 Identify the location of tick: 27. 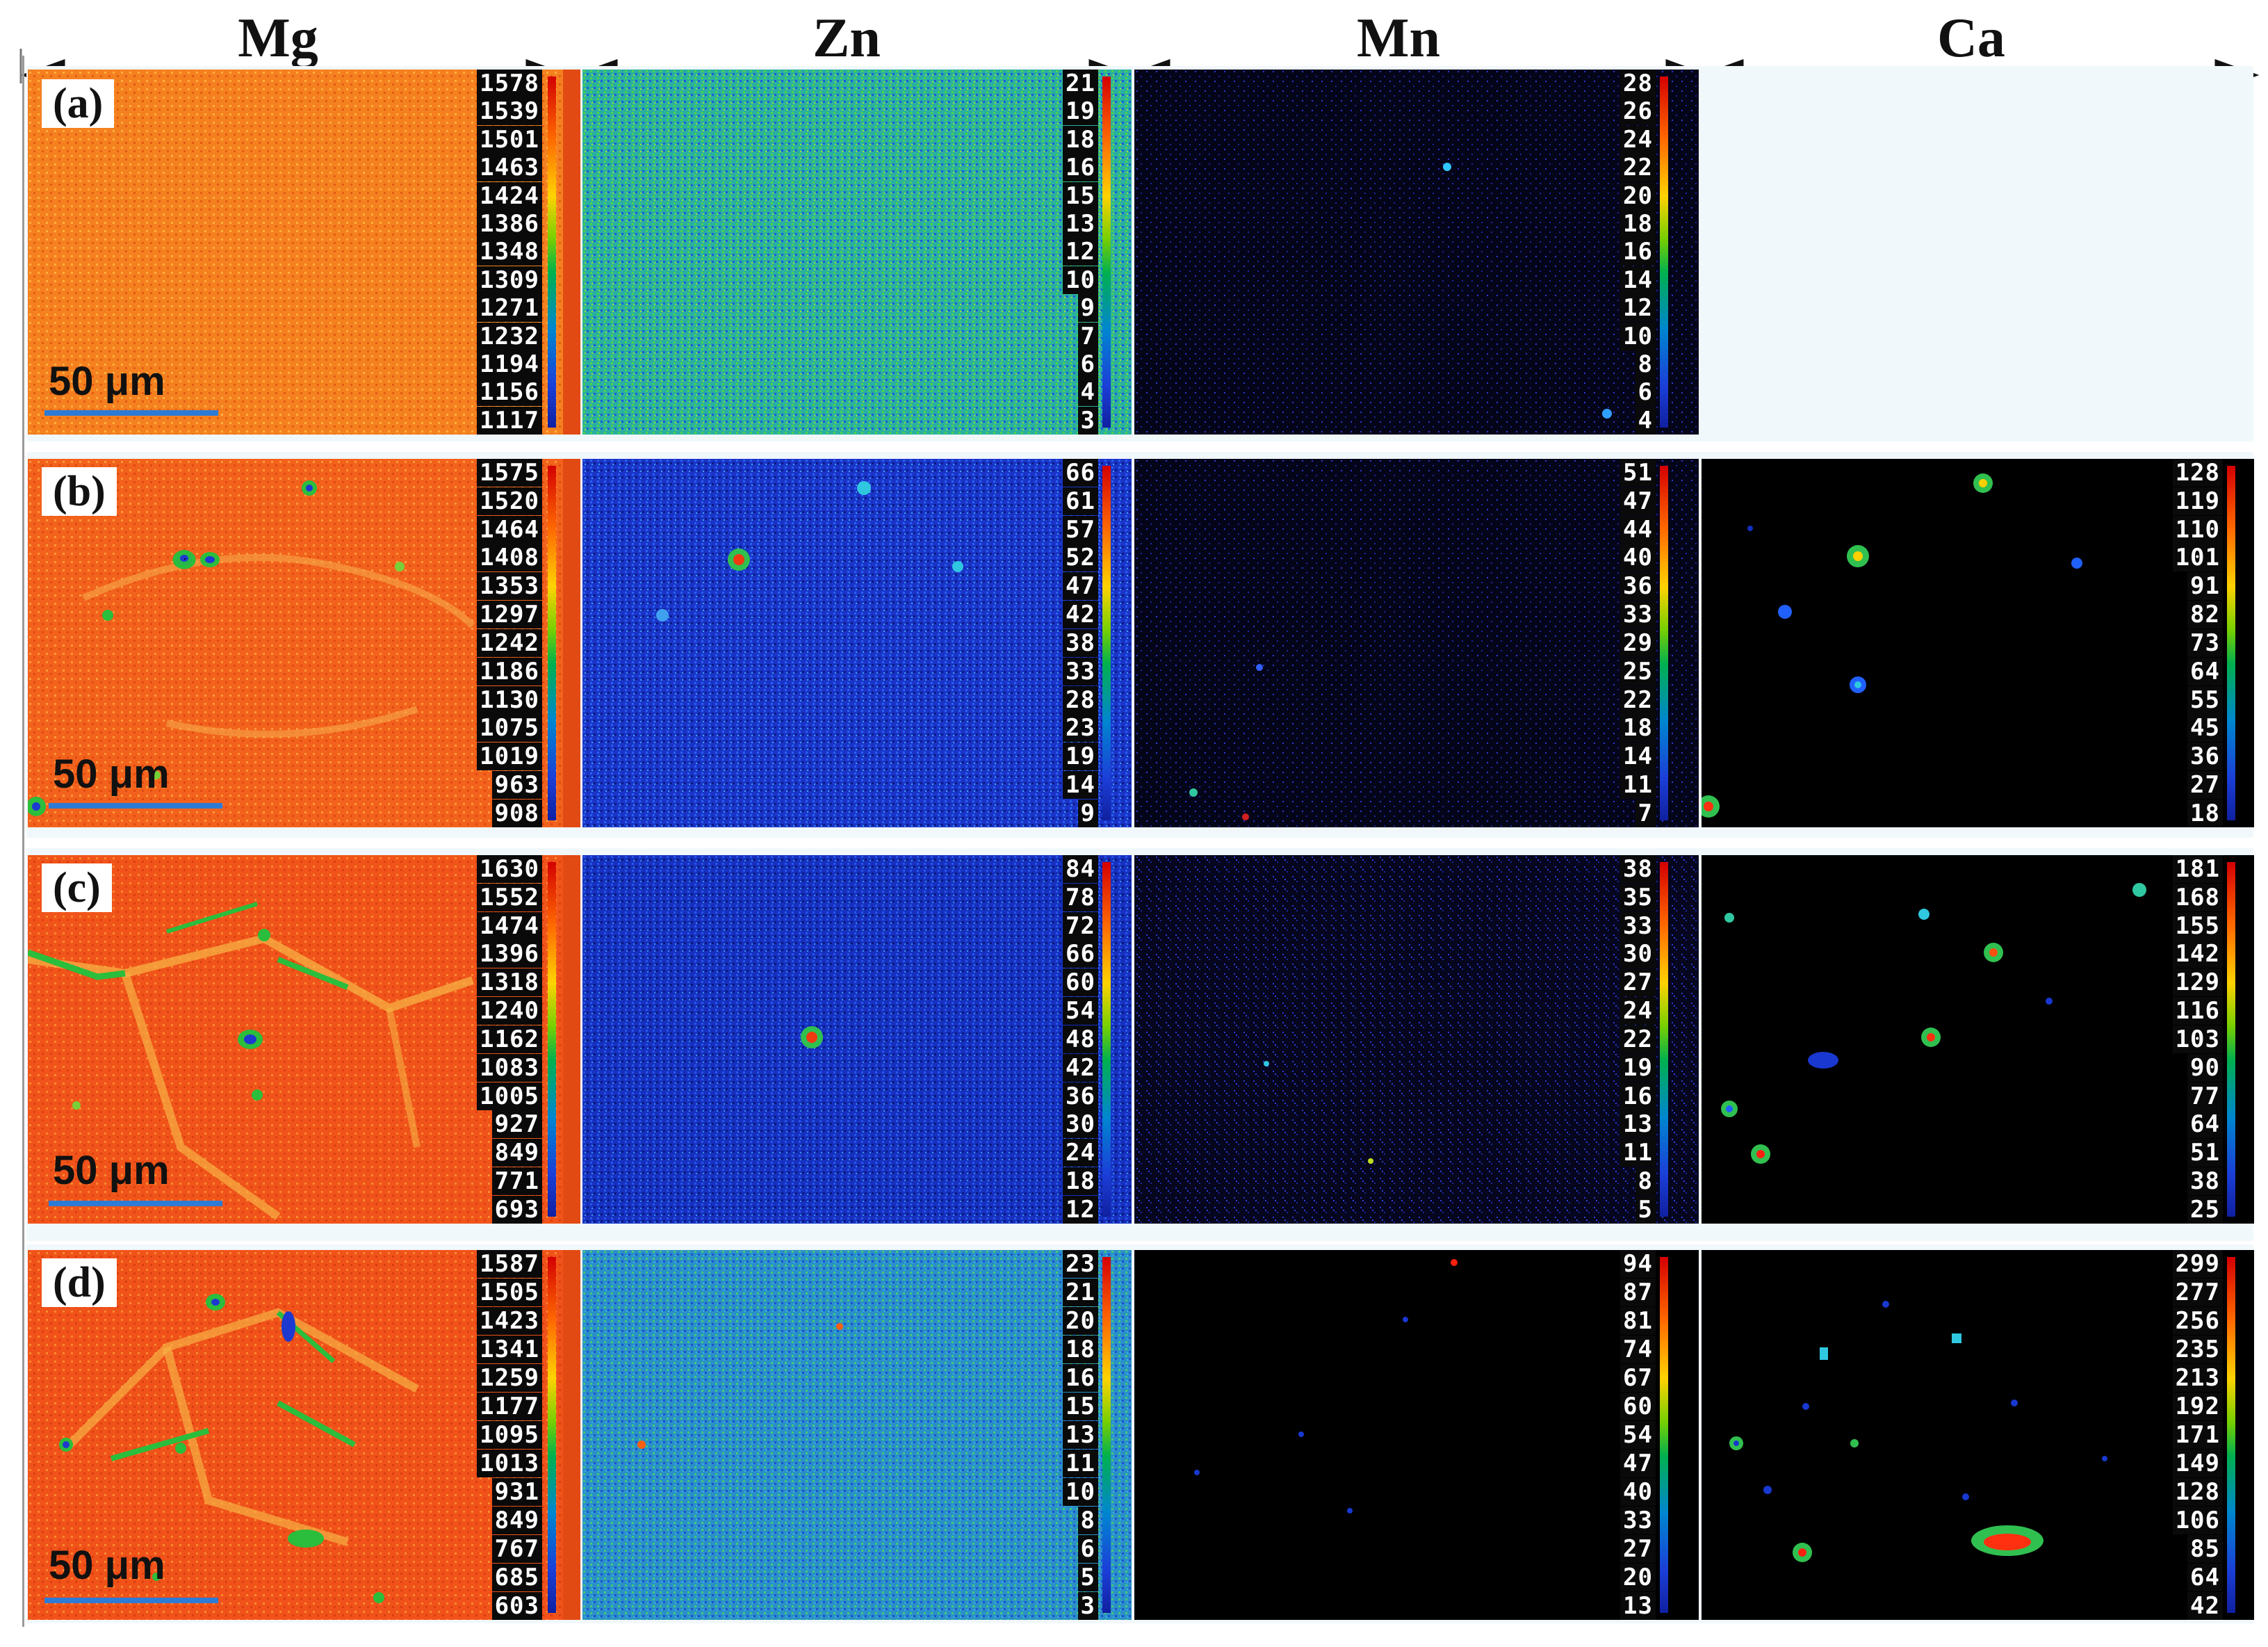
(2205, 785).